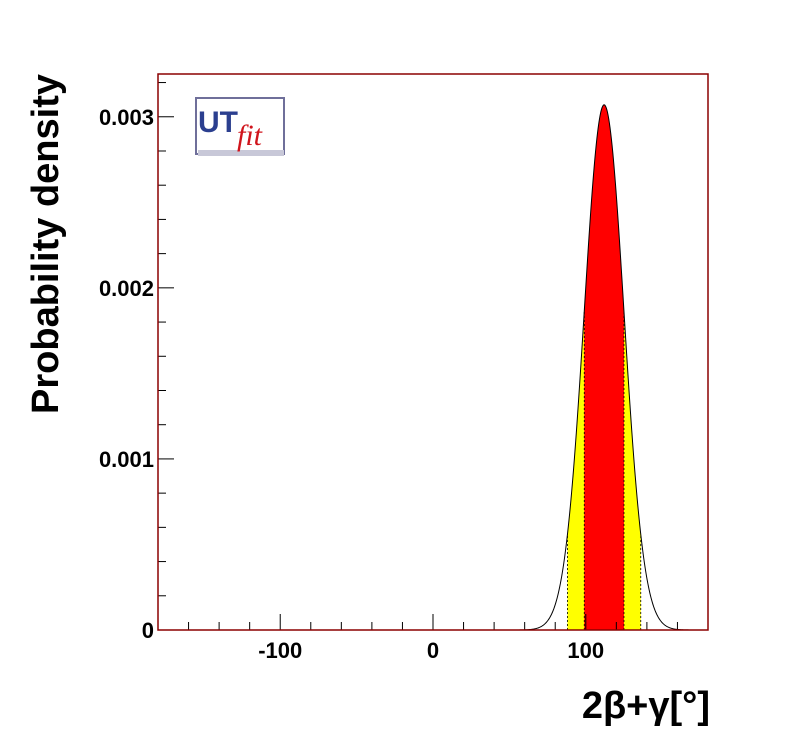 The width and height of the screenshot is (788, 742). Describe the element at coordinates (46, 244) in the screenshot. I see `y-axis-title: Probability density` at that location.